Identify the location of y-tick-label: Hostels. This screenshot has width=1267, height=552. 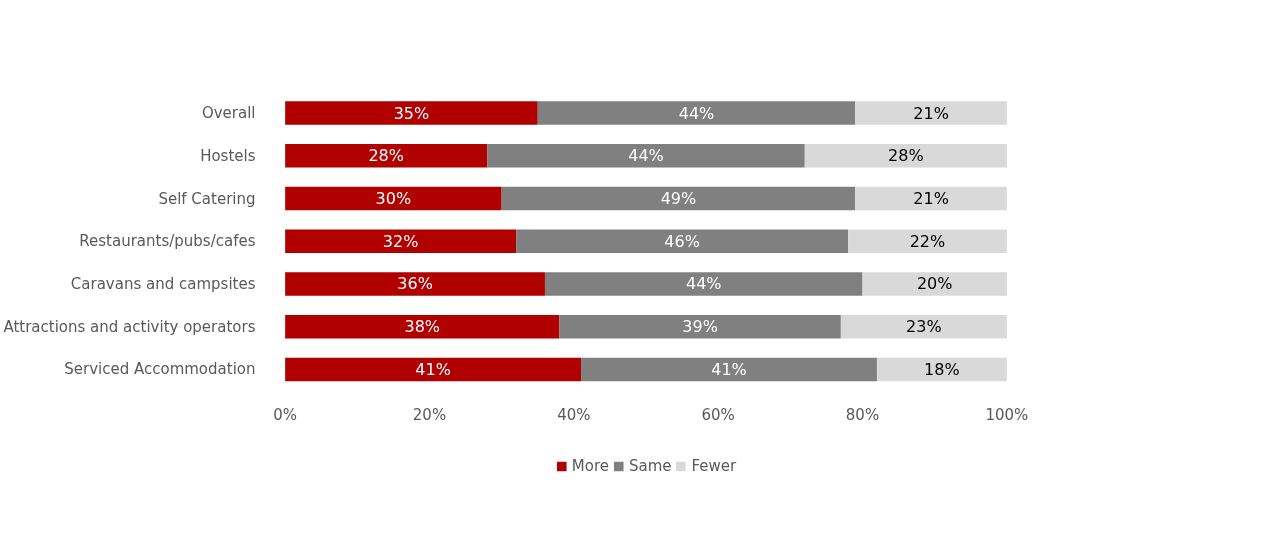
(228, 155).